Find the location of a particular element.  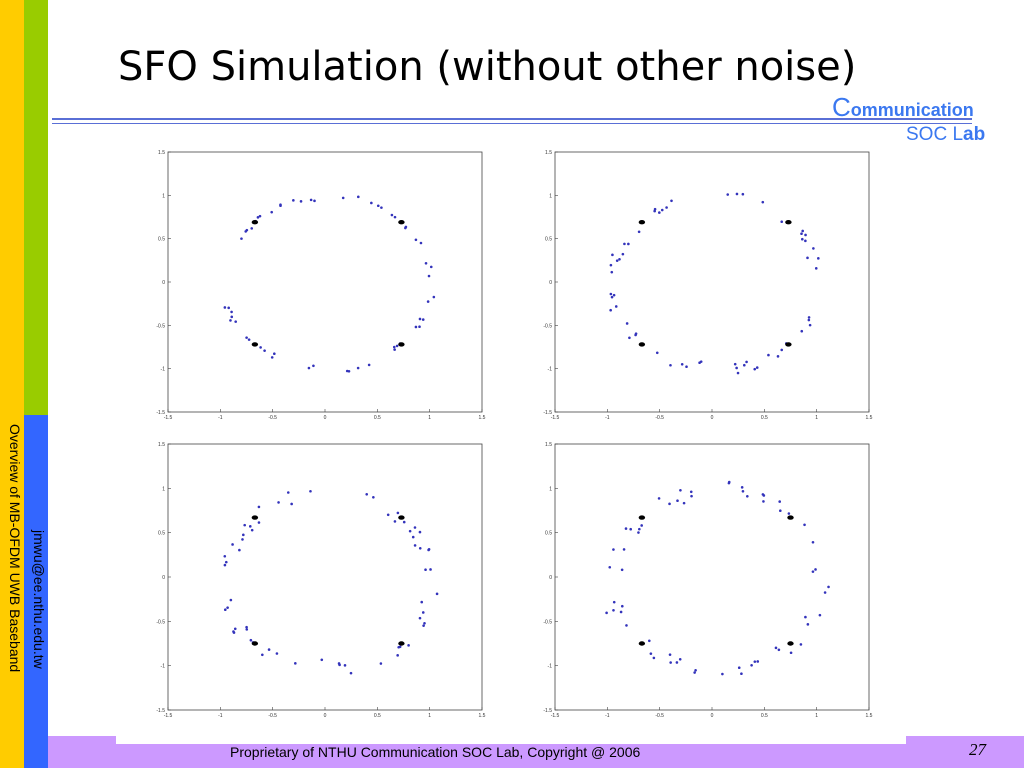

title-rule-thin is located at coordinates (512, 123).